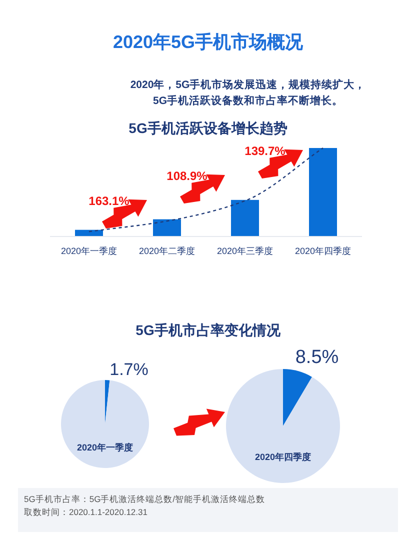 Image resolution: width=416 pixels, height=554 pixels. I want to click on text: 5G手机市占率：5G手机激活终端总数/智能手机激活终端总数, so click(145, 499).